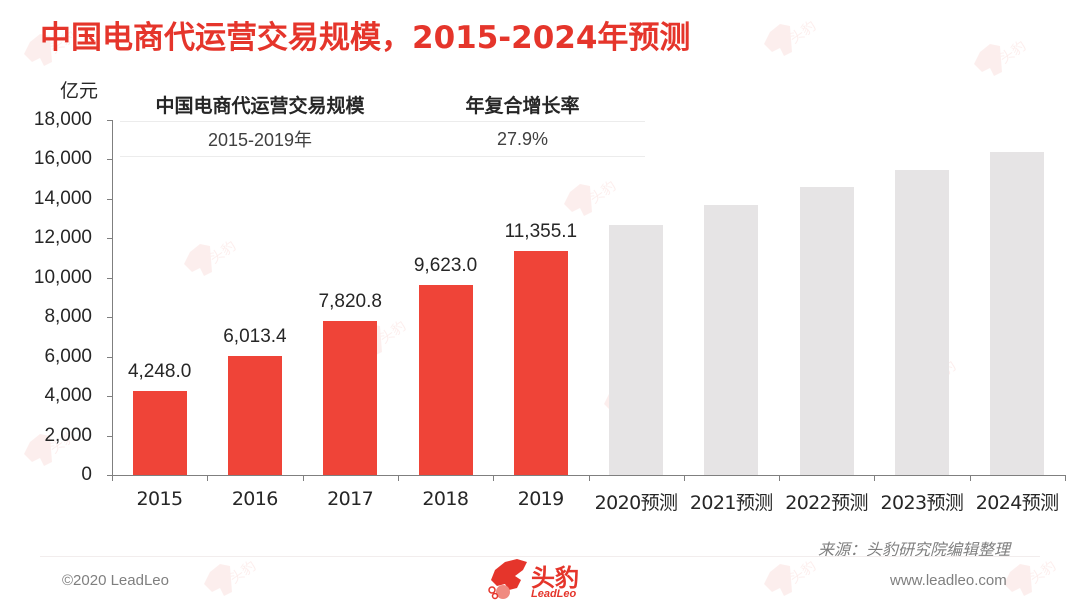 Image resolution: width=1080 pixels, height=615 pixels. What do you see at coordinates (350, 499) in the screenshot?
I see `x-tick-label: 2017` at bounding box center [350, 499].